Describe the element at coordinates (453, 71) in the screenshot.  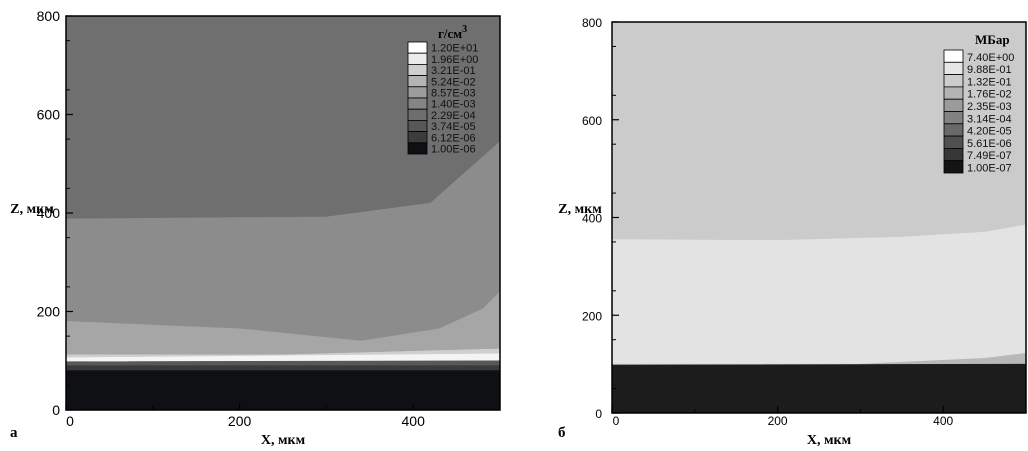
I see `legend-level-label: 3.21E-01` at that location.